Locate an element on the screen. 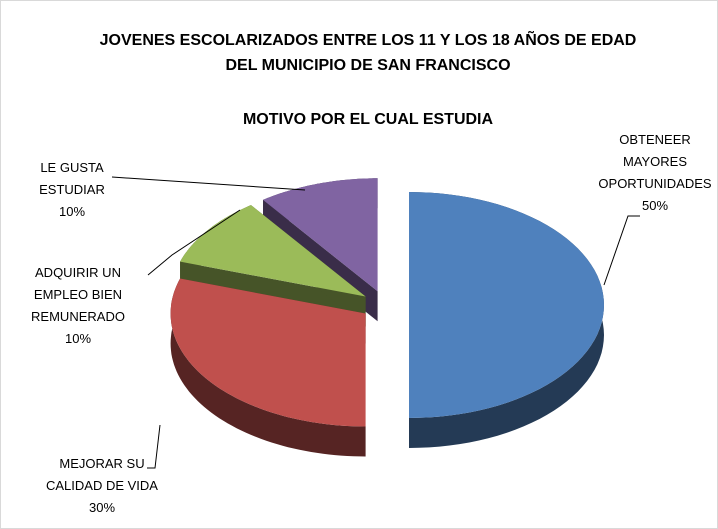 The image size is (718, 529). category-label: OBTENEER MAYORES OPORTUNIDADES is located at coordinates (654, 161).